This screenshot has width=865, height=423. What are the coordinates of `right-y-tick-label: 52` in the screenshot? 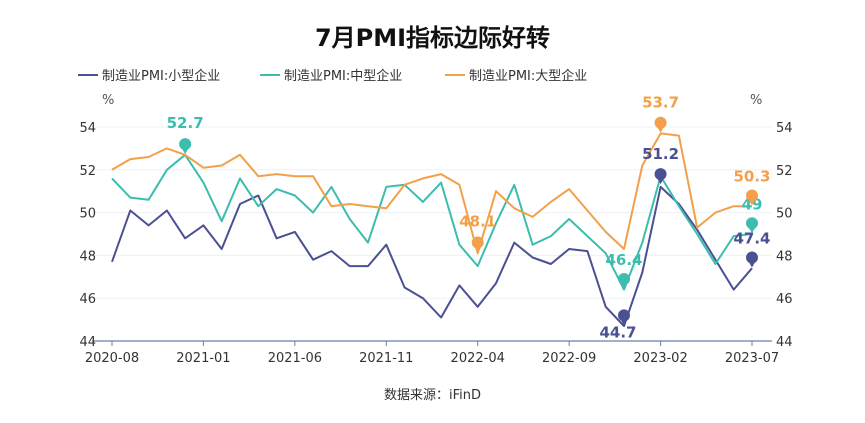 It's located at (784, 171).